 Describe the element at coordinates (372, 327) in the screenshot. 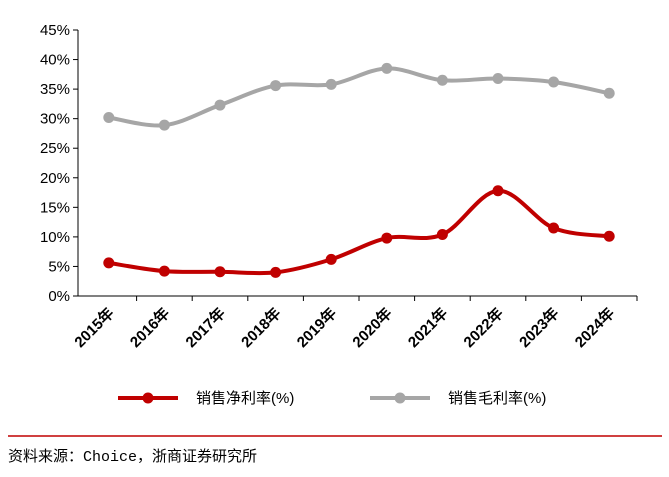

I see `x-tick-label: 2020年` at that location.